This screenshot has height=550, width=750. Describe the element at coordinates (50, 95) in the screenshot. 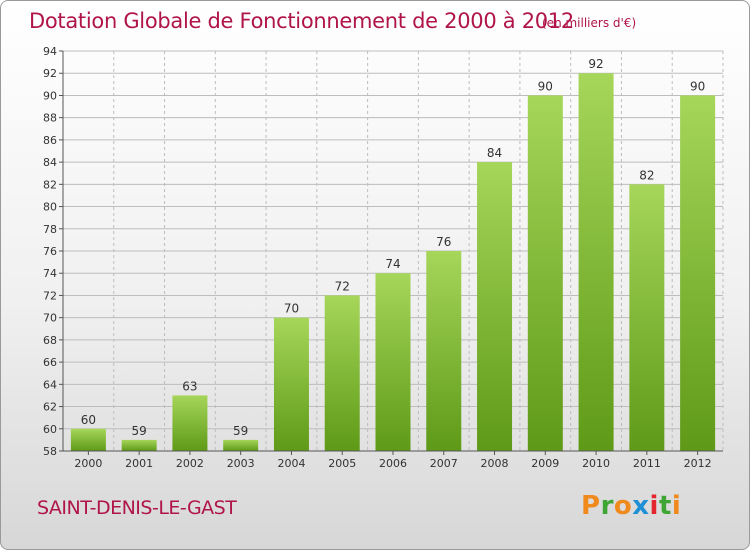

I see `y-tick-label: 90` at that location.